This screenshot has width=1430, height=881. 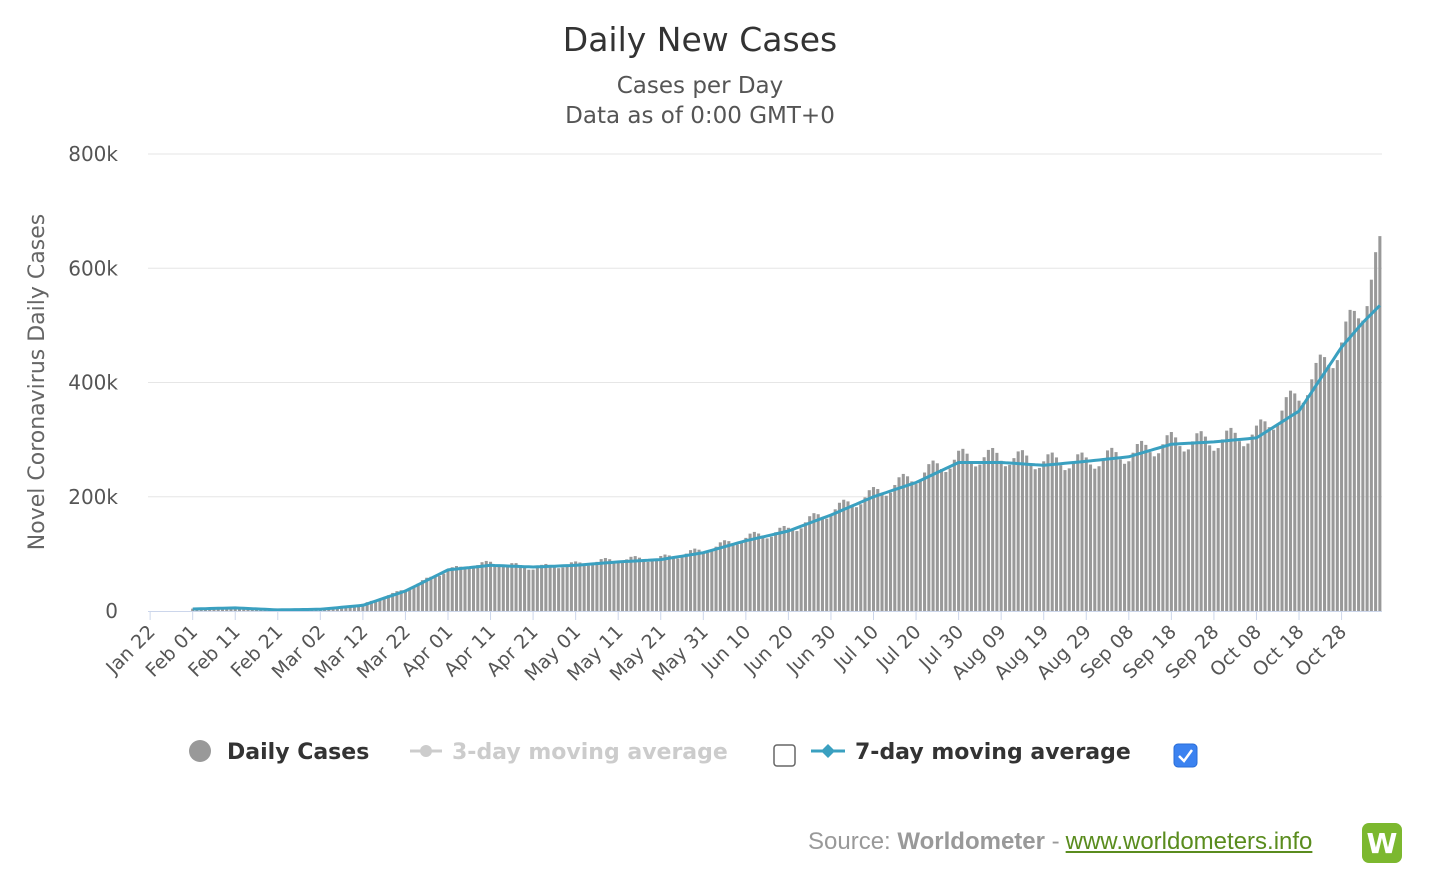 I want to click on legend-item-daily-cases: Daily Cases, so click(x=279, y=752).